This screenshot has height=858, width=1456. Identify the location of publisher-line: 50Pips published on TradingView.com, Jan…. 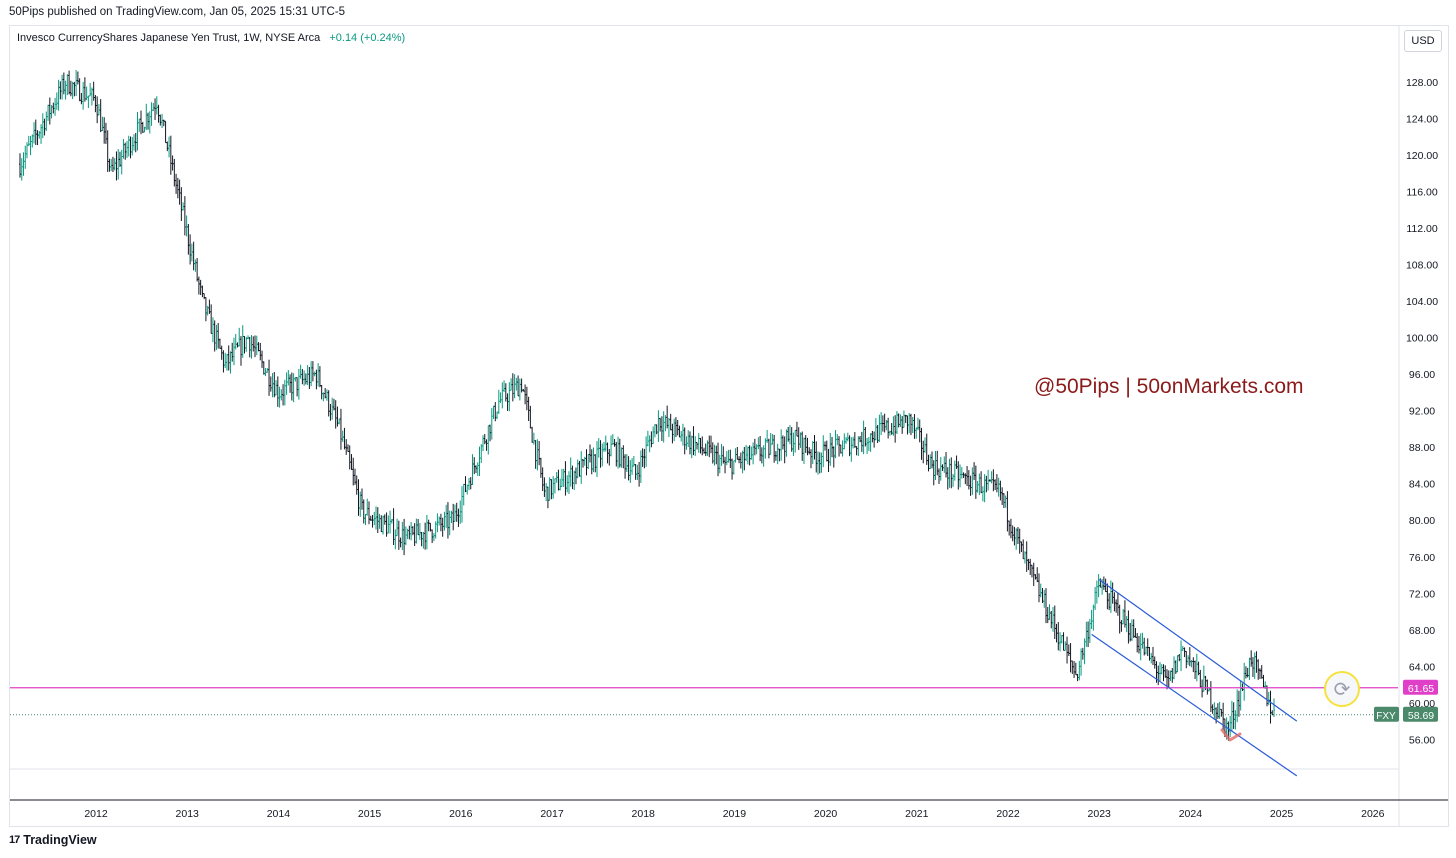
(177, 12).